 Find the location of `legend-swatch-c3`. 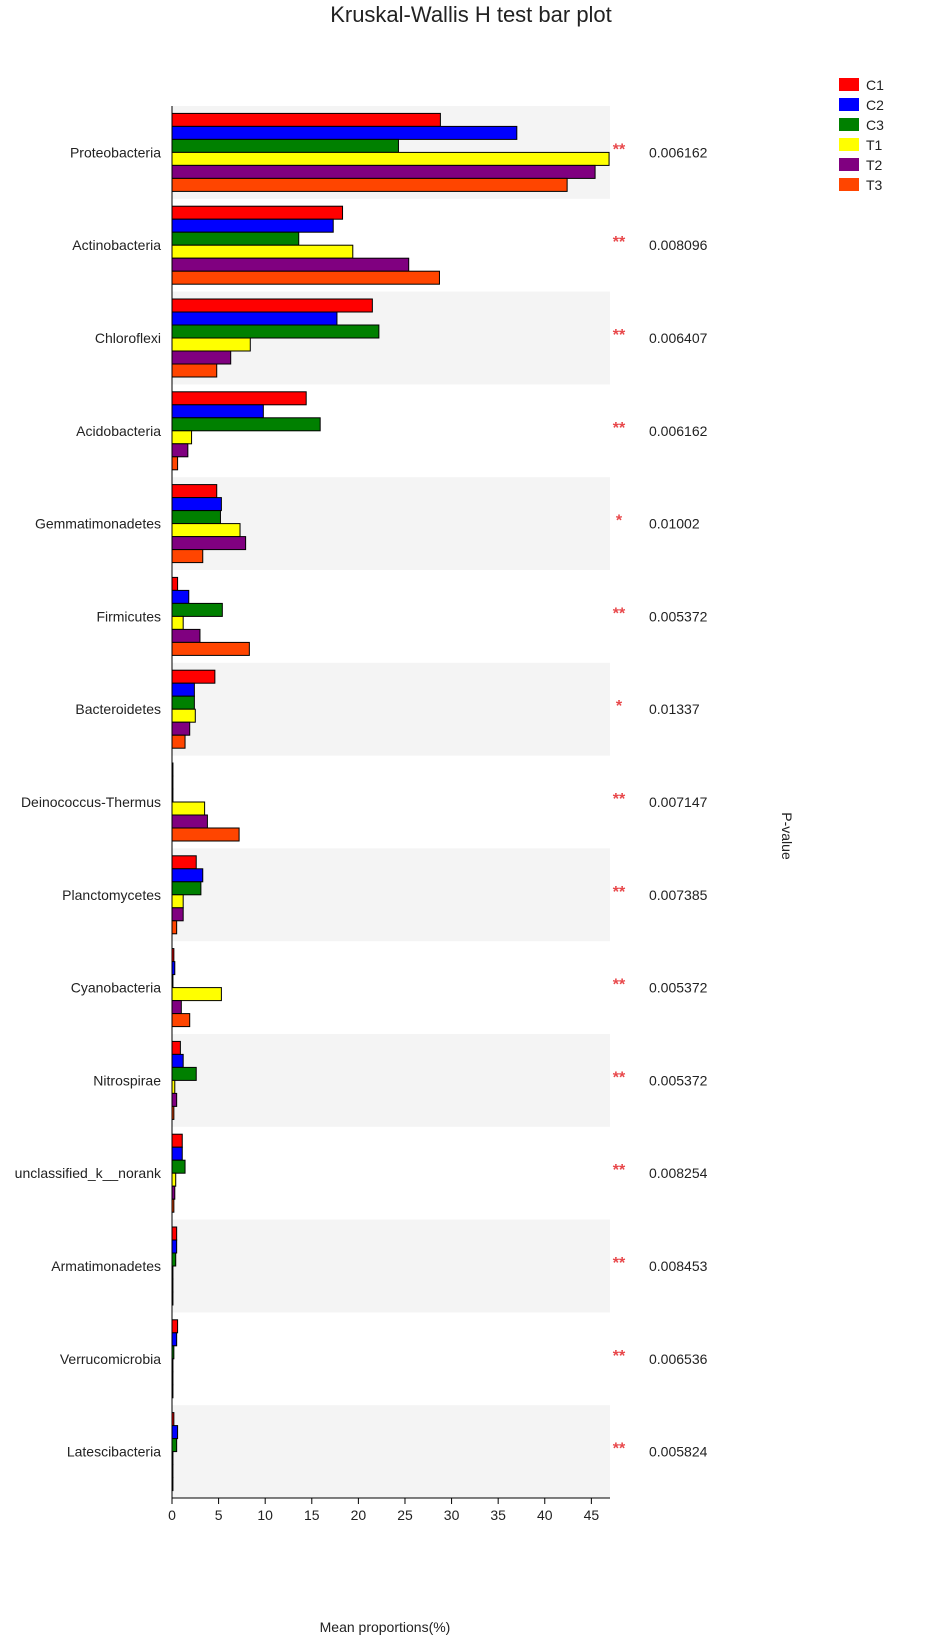

legend-swatch-c3 is located at coordinates (849, 124).